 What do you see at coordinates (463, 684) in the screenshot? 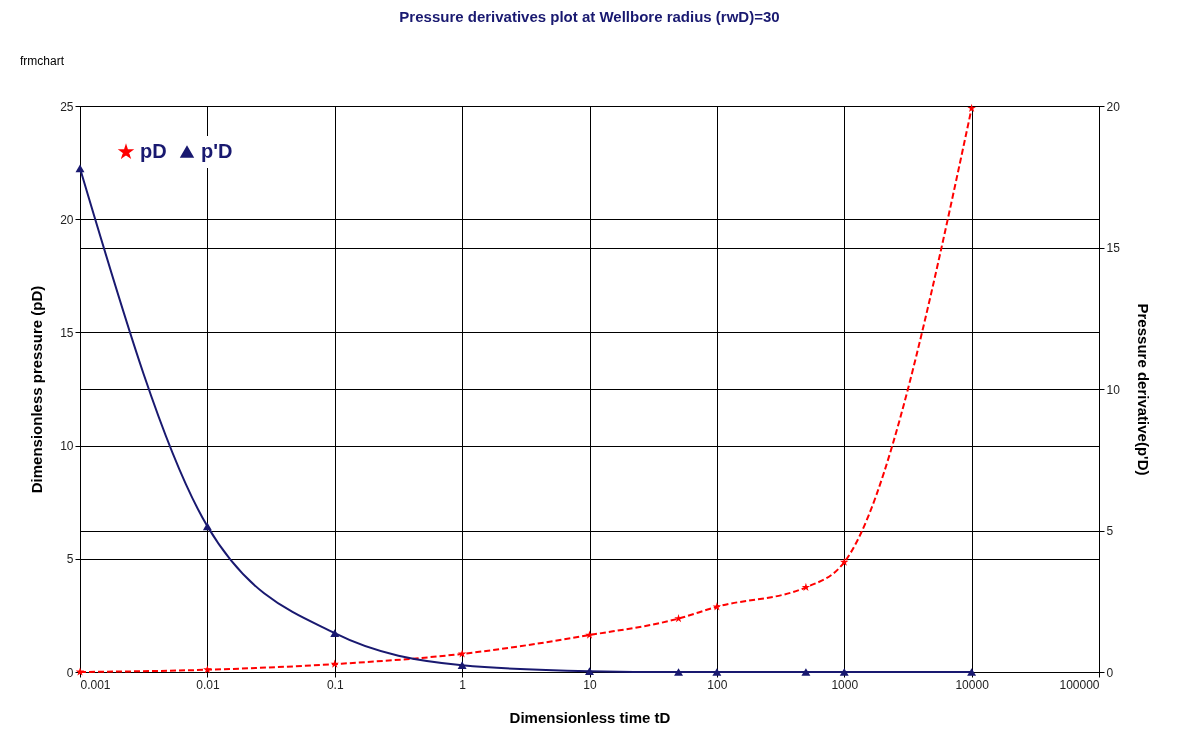
I see `x-tick-label: 1` at bounding box center [463, 684].